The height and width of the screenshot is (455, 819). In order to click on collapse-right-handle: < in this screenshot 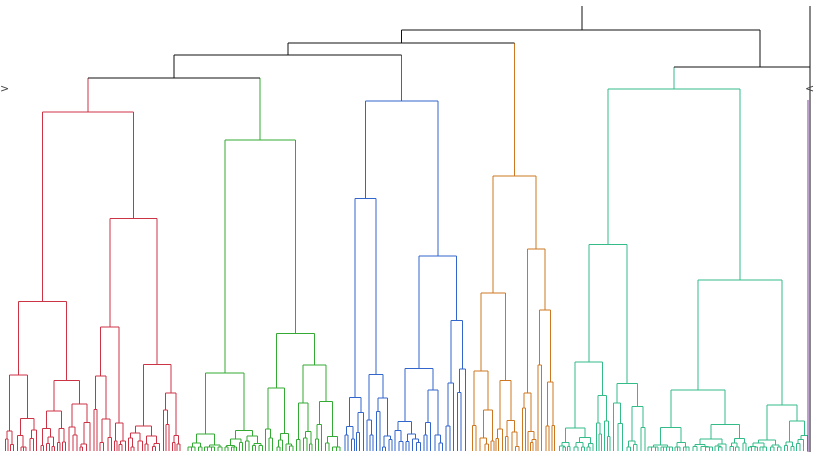, I will do `click(810, 88)`.